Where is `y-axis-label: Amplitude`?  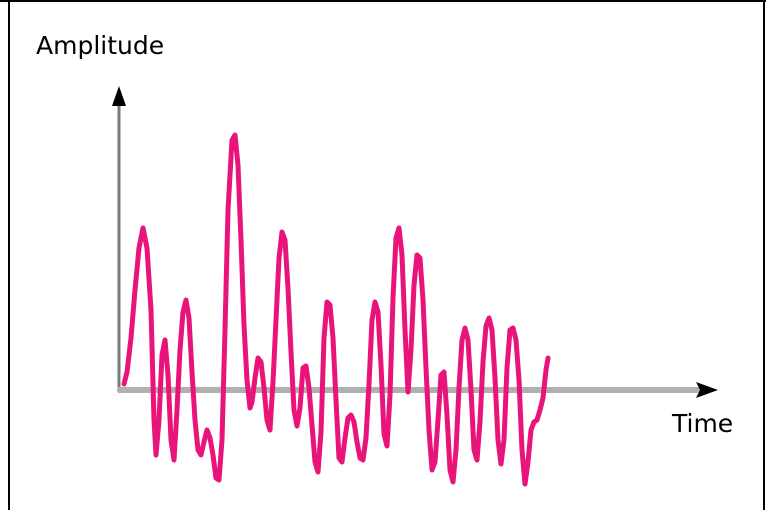
y-axis-label: Amplitude is located at coordinates (100, 45).